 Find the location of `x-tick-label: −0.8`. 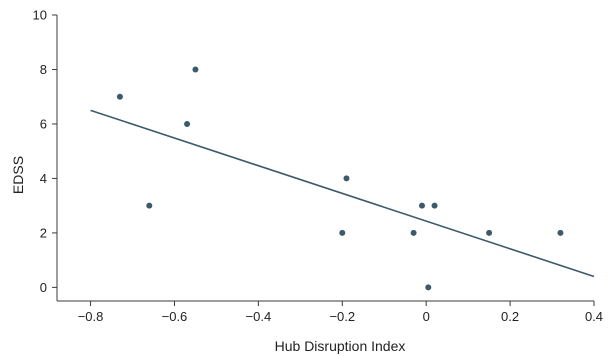

x-tick-label: −0.8 is located at coordinates (91, 316).